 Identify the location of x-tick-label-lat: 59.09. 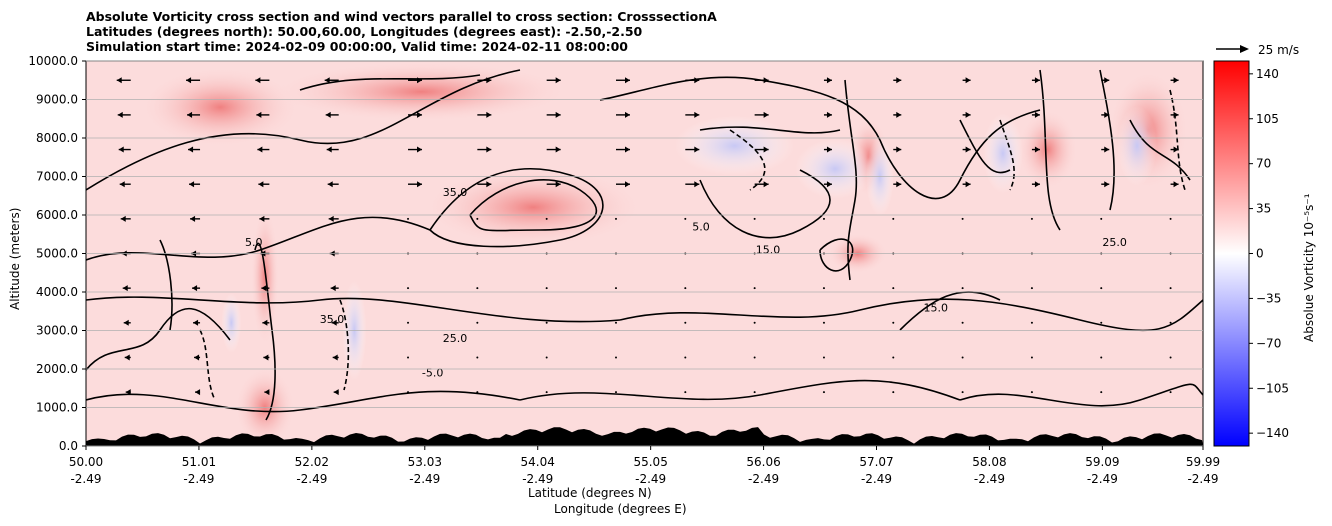
(1102, 462).